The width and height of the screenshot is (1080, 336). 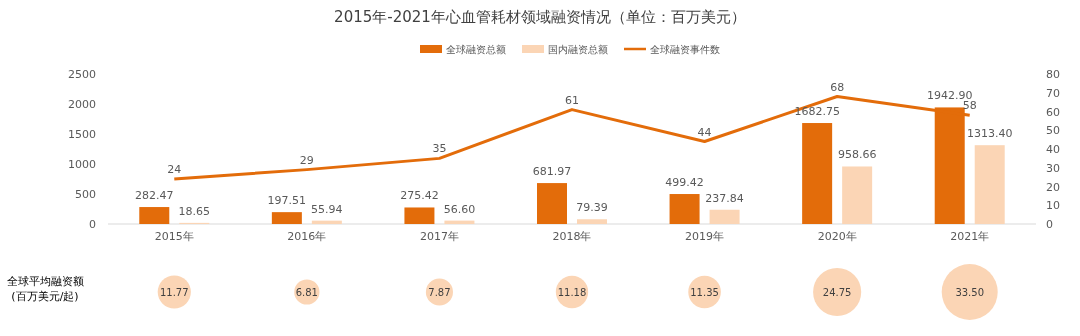 What do you see at coordinates (837, 292) in the screenshot?
I see `data-label: 24.75` at bounding box center [837, 292].